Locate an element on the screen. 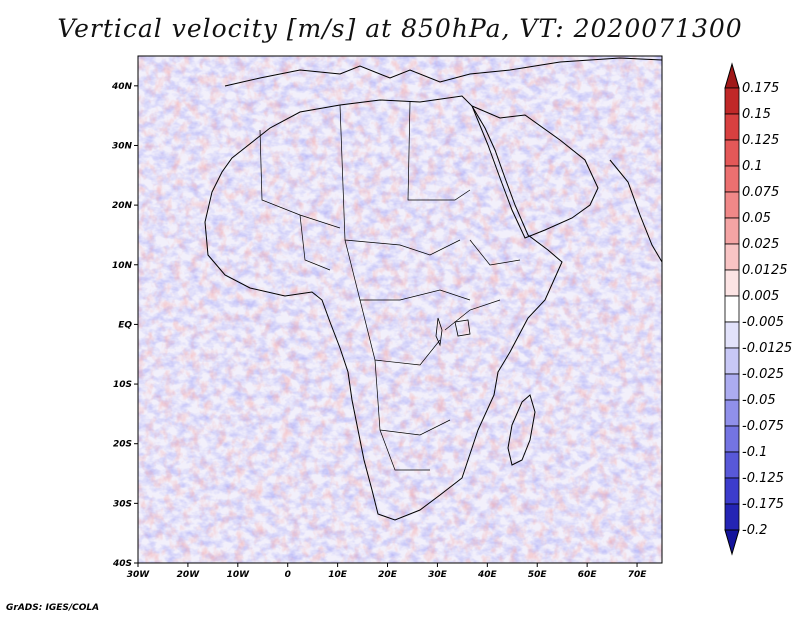 Image resolution: width=800 pixels, height=618 pixels. y-tick-label: 20N is located at coordinates (122, 206).